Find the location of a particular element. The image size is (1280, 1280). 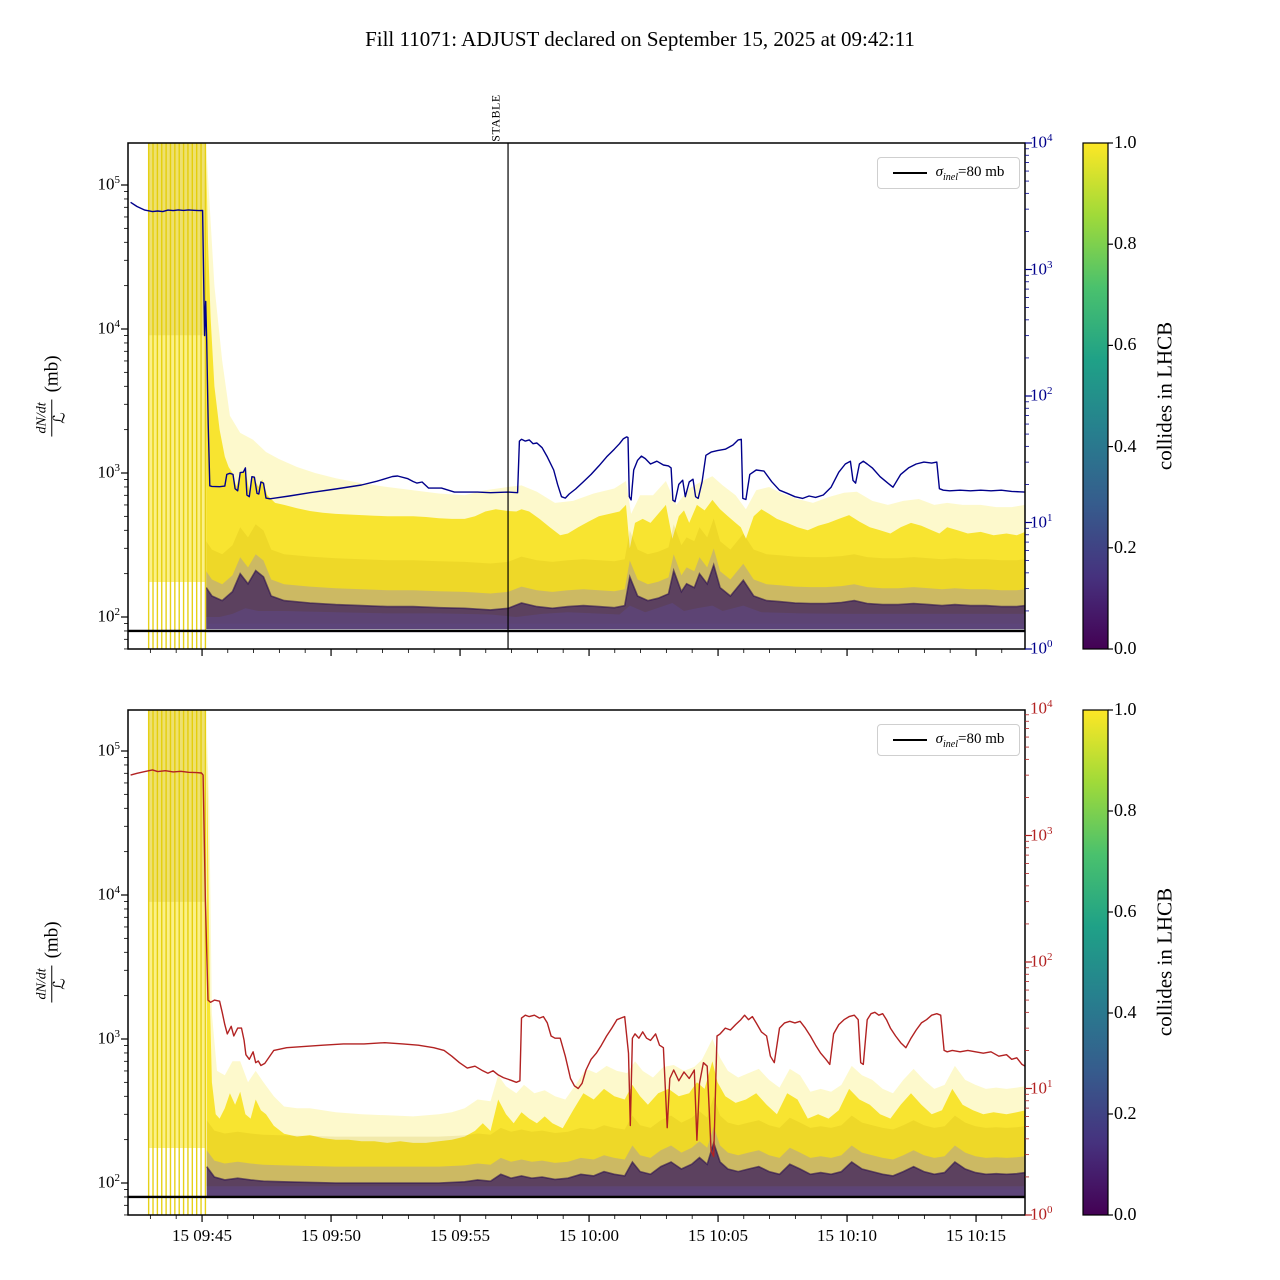

right-tick-label-10e2-top: 10² is located at coordinates (1041, 395).